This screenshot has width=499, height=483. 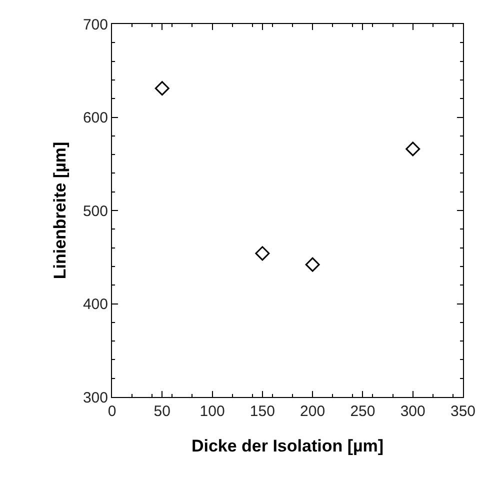 What do you see at coordinates (463, 411) in the screenshot?
I see `x-tick-label: 350` at bounding box center [463, 411].